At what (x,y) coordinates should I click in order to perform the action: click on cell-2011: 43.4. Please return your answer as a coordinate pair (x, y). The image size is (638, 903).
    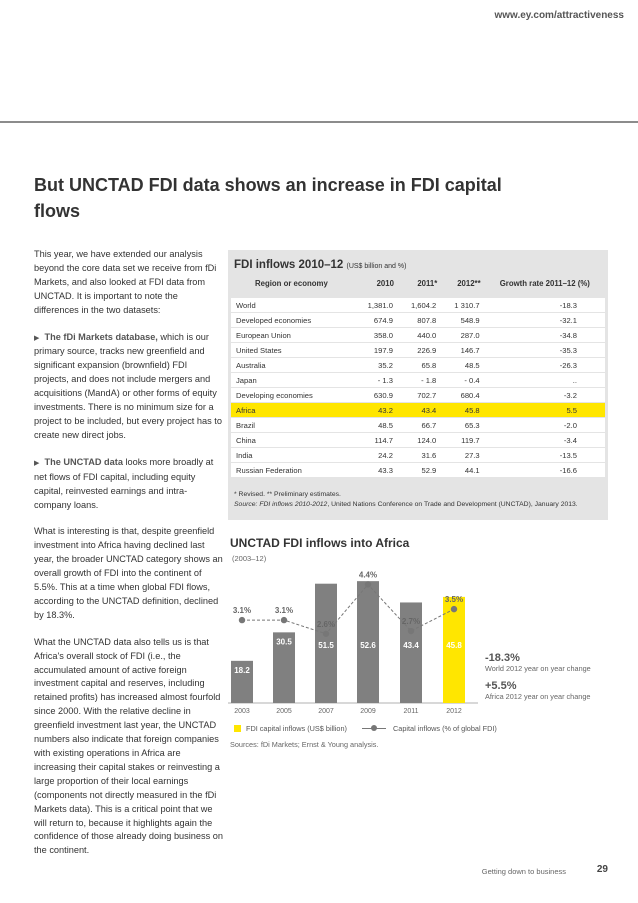
    Looking at the image, I should click on (419, 410).